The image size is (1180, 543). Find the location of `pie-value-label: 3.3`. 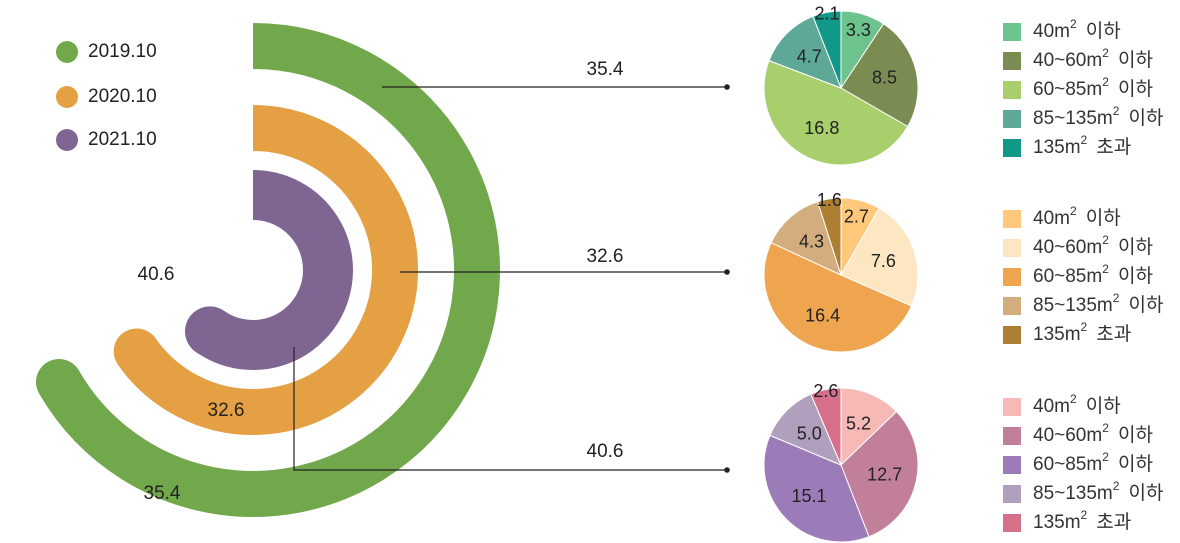

pie-value-label: 3.3 is located at coordinates (858, 30).